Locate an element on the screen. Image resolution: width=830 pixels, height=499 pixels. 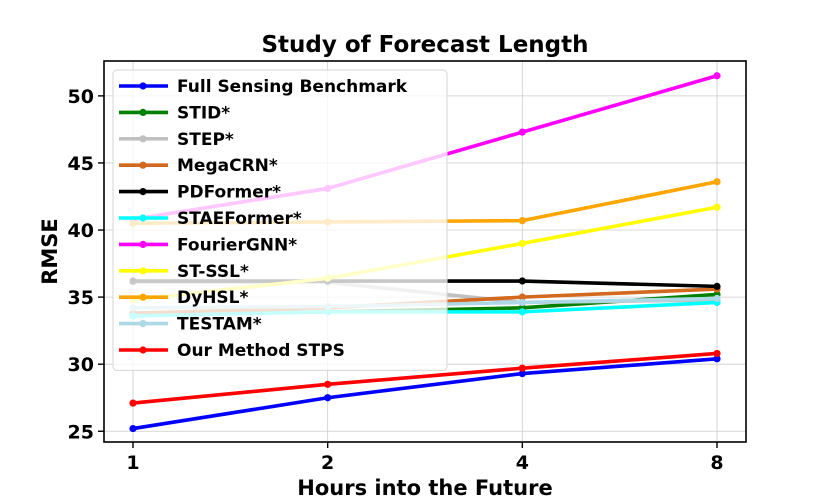
legend-label: ST-SSL* is located at coordinates (213, 272).